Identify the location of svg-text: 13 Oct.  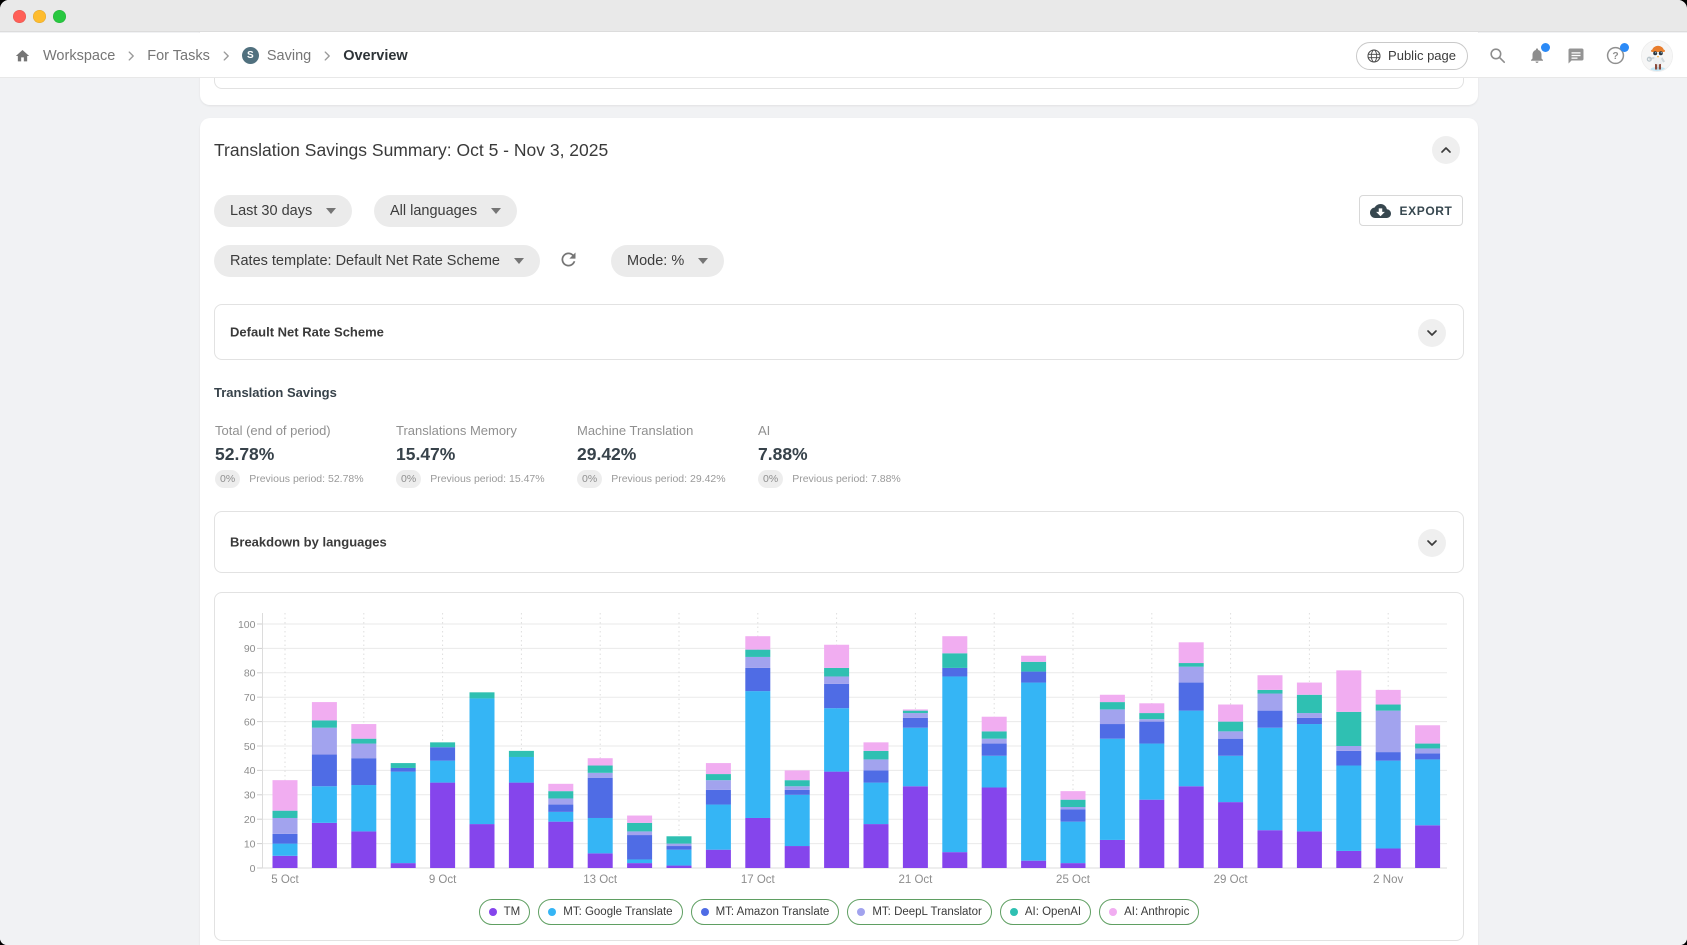
(600, 880).